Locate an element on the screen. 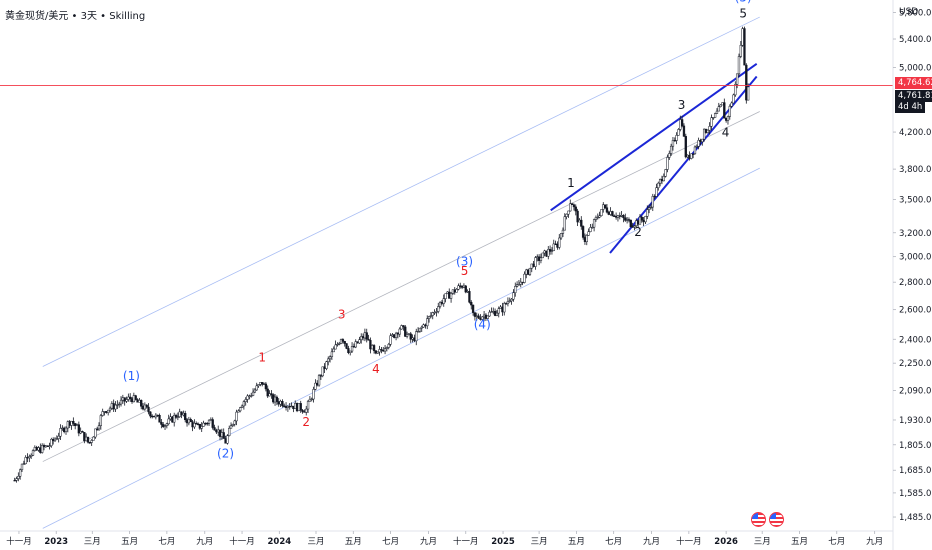  y-tick-label: 5,000.00 is located at coordinates (915, 69).